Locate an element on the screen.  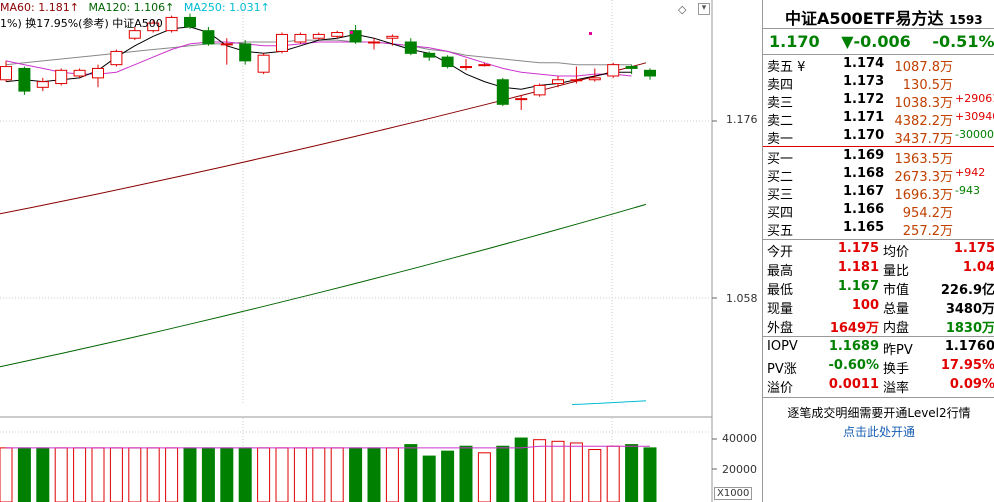
price-label-top: 1.176 is located at coordinates (742, 119).